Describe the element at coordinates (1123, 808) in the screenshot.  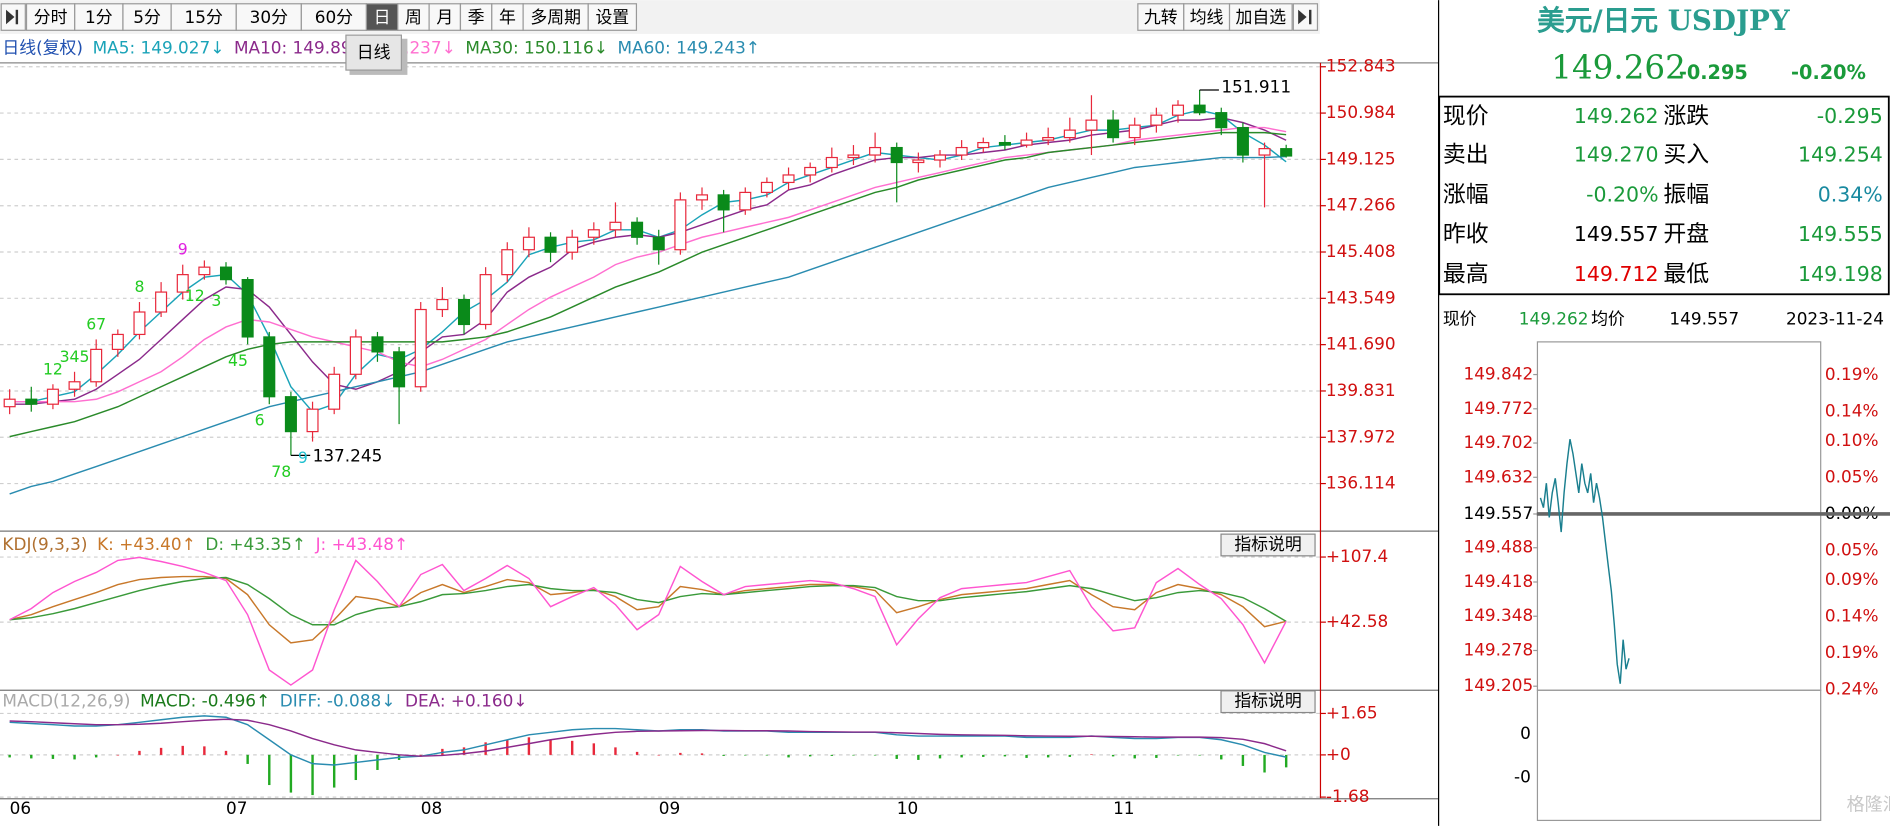
I see `x-tick-label: 11` at that location.